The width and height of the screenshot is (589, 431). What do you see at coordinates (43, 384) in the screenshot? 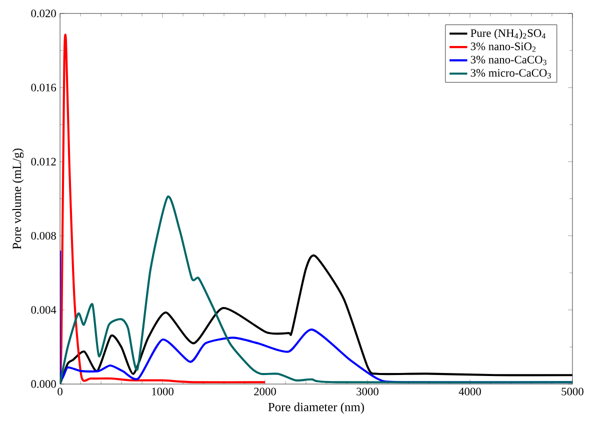
I see `y-tick-label: 0.000` at bounding box center [43, 384].